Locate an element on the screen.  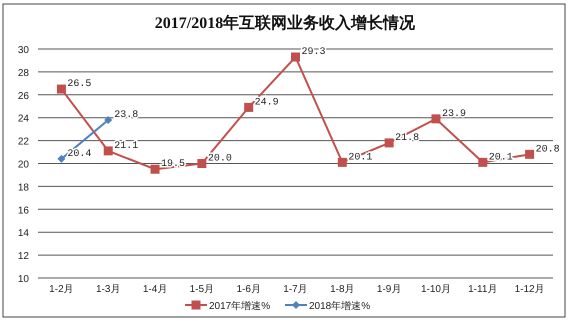
legend-label: 2017年增速% is located at coordinates (239, 306).